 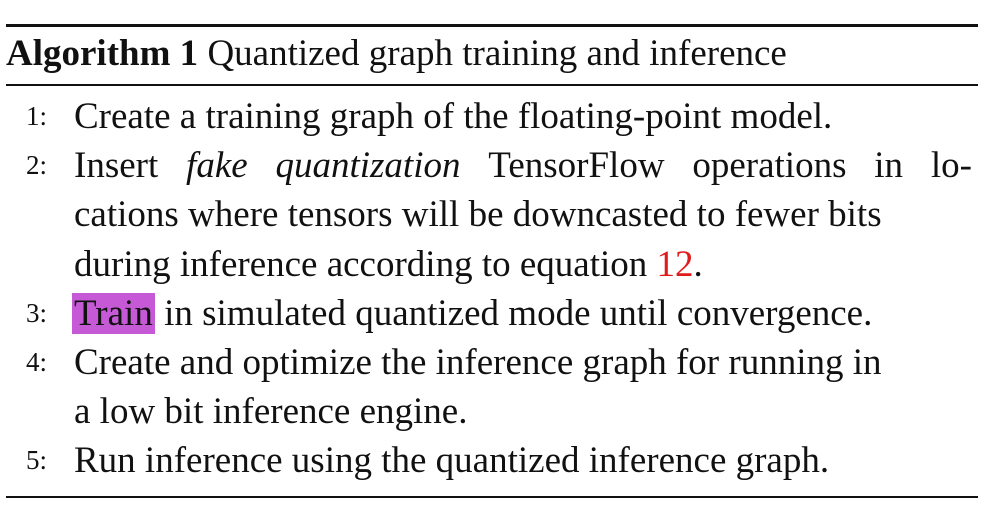 What do you see at coordinates (271, 412) in the screenshot?
I see `step-text-line: a low bit inference engine.` at bounding box center [271, 412].